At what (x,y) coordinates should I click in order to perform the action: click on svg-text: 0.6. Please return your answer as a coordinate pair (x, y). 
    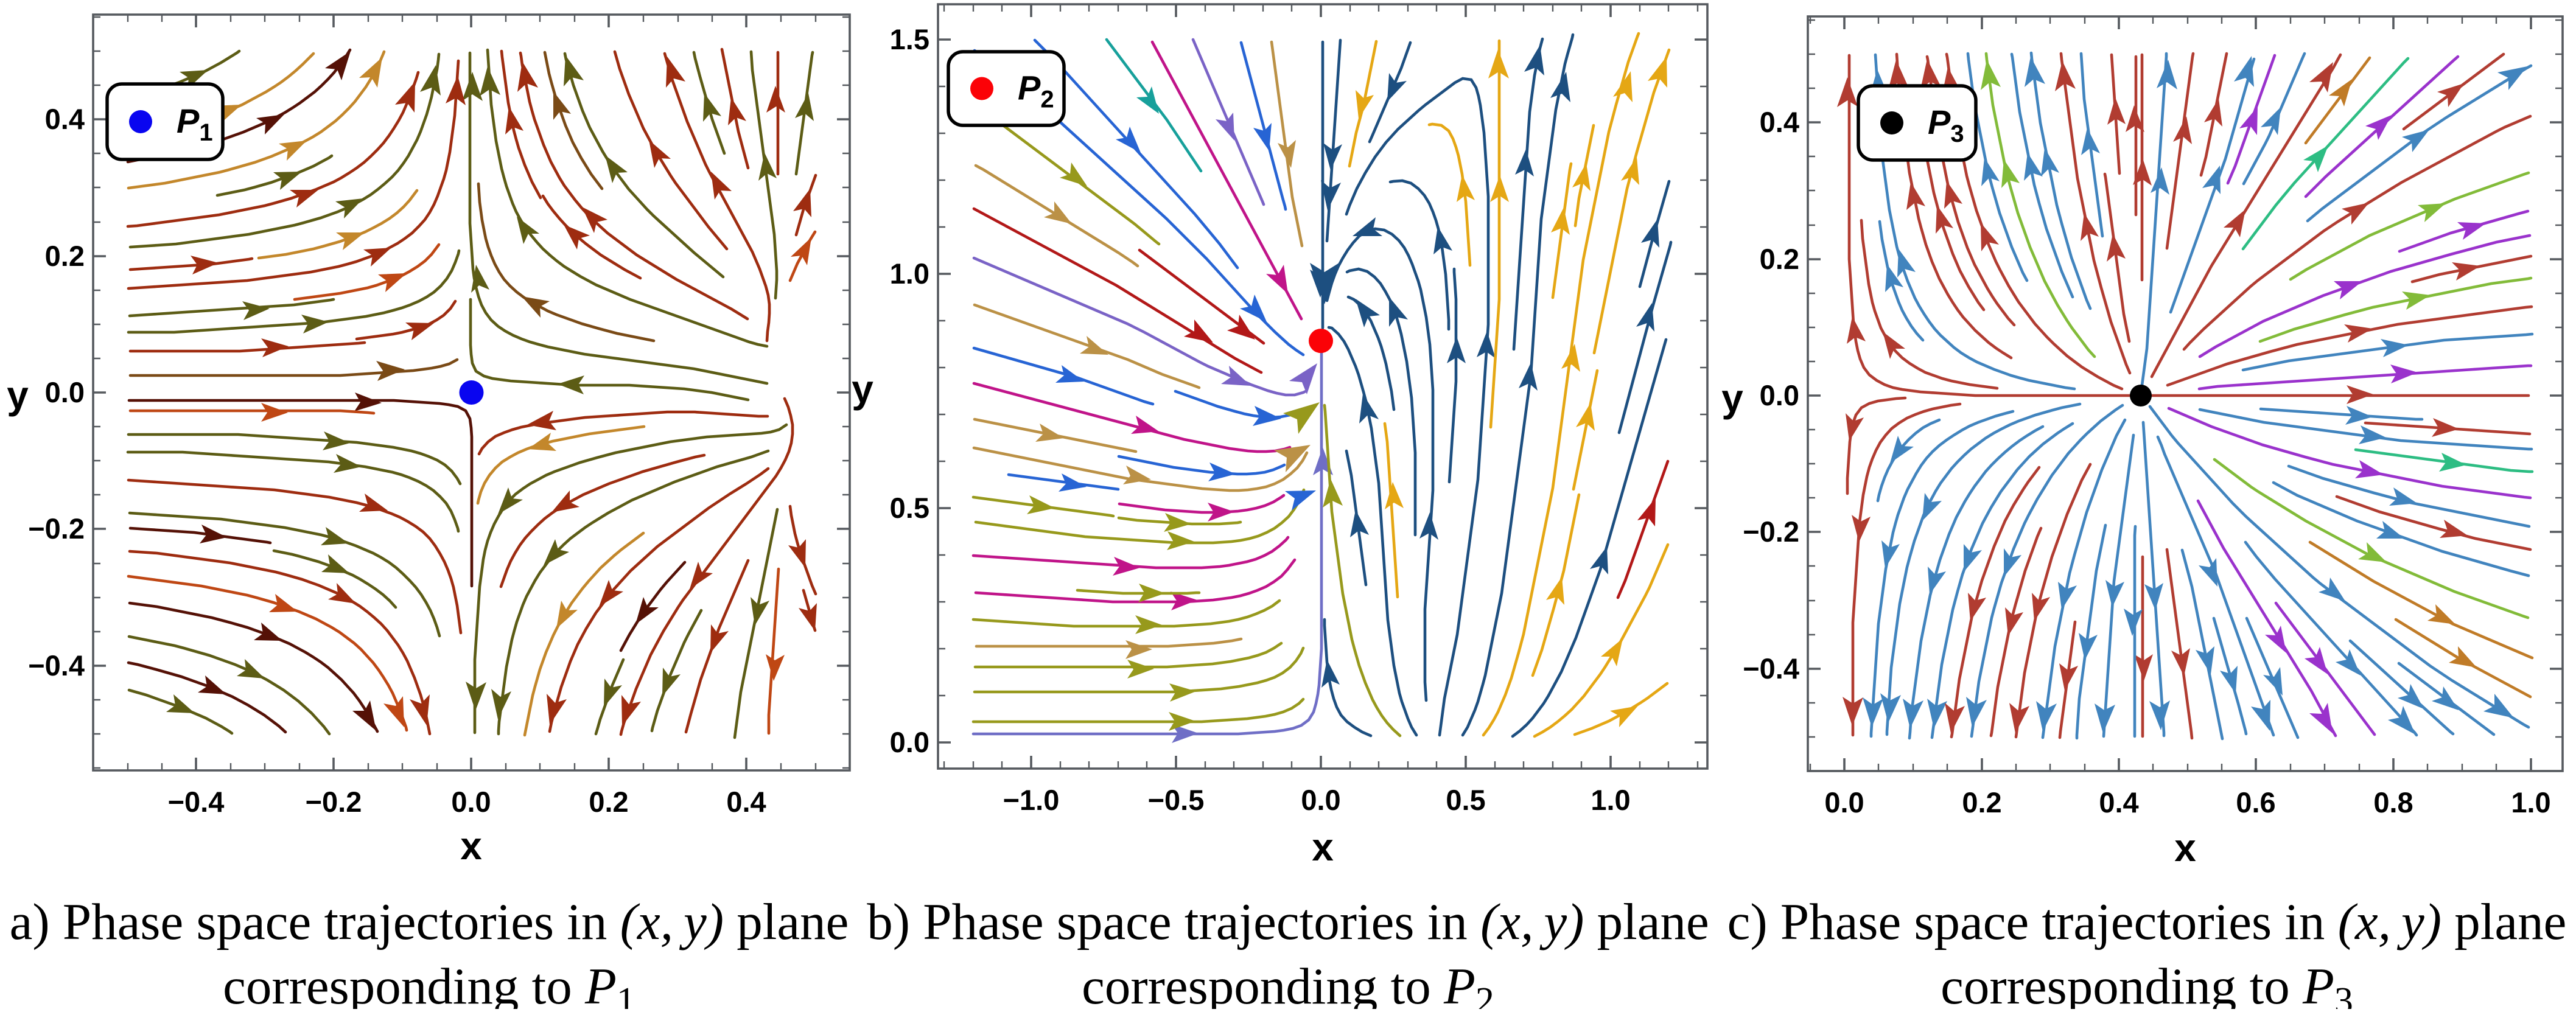
    Looking at the image, I should click on (2255, 802).